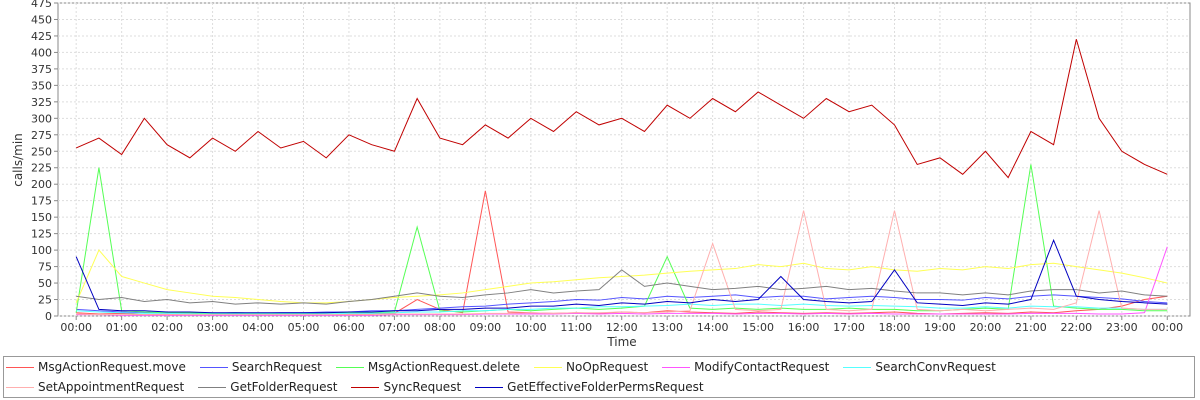 The height and width of the screenshot is (400, 1200). Describe the element at coordinates (762, 367) in the screenshot. I see `legend-label: ModifyContactRequest` at that location.